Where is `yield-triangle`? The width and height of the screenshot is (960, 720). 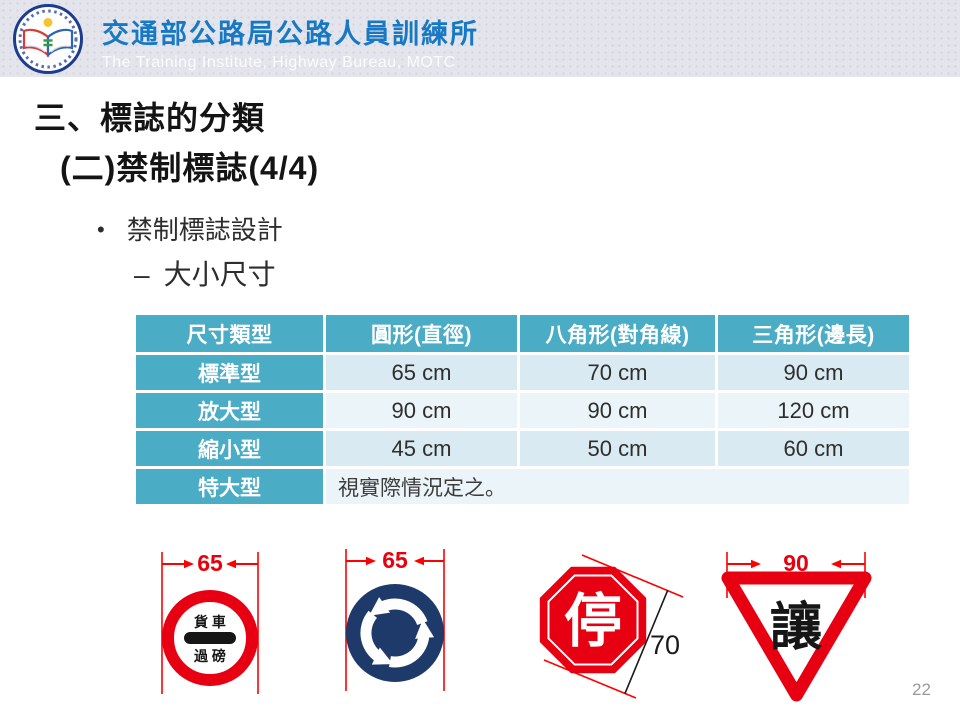
yield-triangle is located at coordinates (796, 636).